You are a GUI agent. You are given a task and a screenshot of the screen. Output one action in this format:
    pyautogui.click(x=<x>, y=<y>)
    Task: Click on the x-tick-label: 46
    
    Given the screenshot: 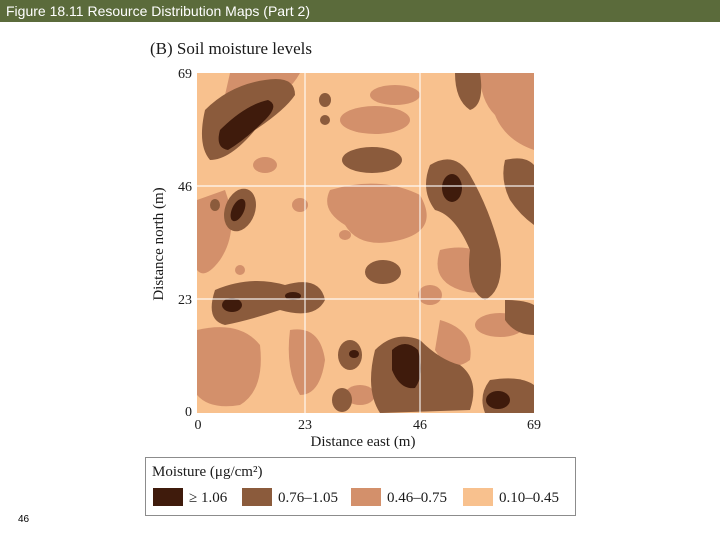 What is the action you would take?
    pyautogui.click(x=420, y=425)
    